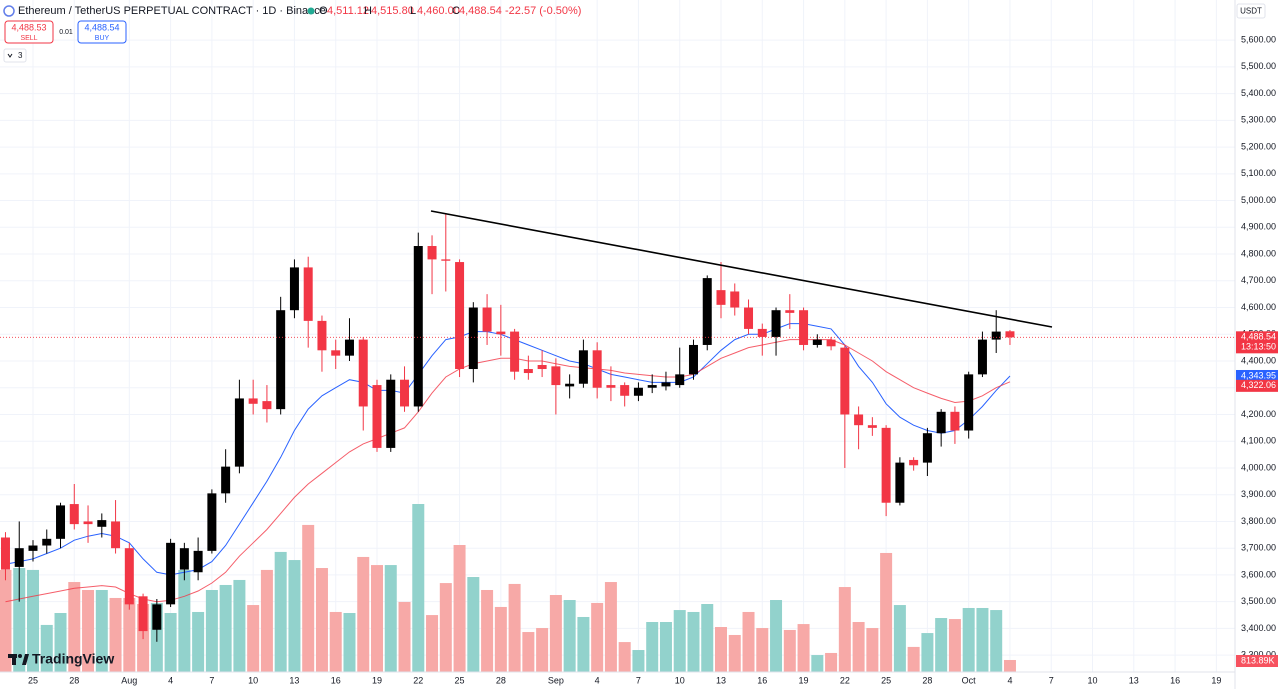 The width and height of the screenshot is (1280, 689). I want to click on buy-box, so click(102, 32).